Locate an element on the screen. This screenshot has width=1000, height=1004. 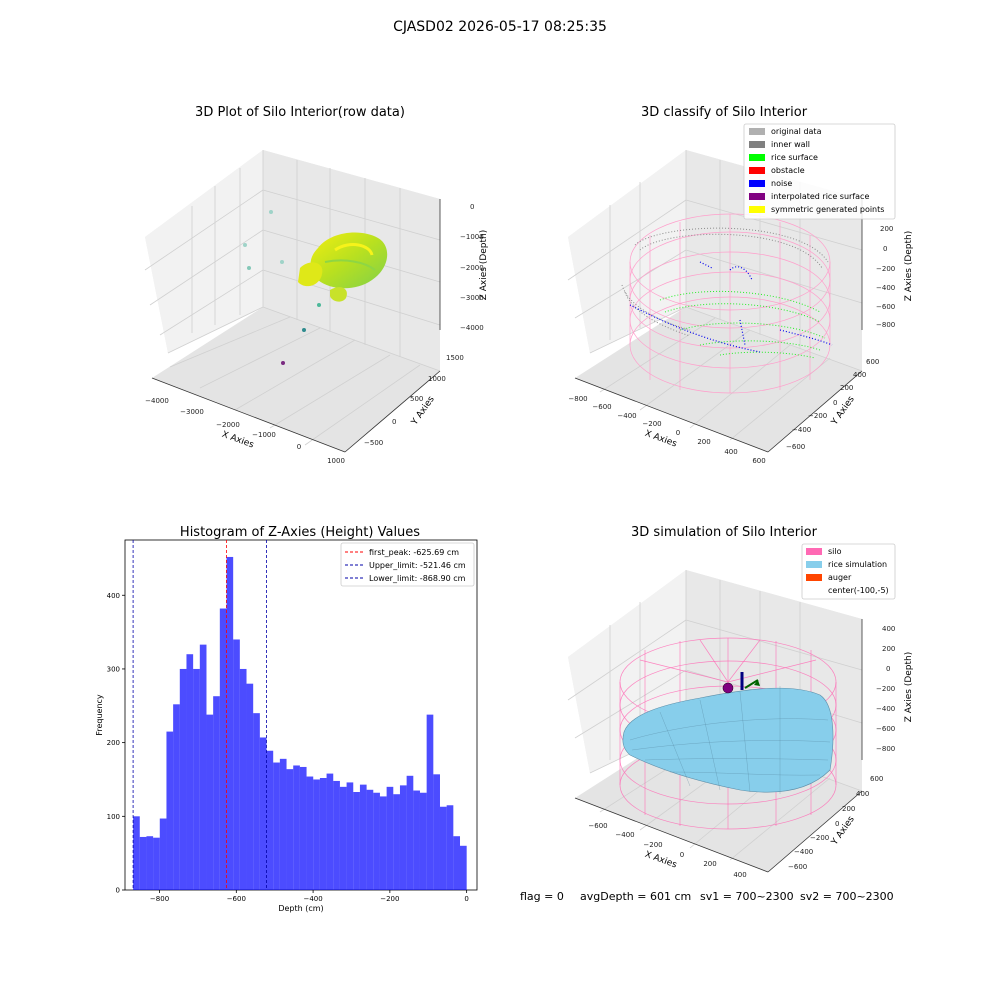
classify-y-tick: 600 is located at coordinates (872, 362).